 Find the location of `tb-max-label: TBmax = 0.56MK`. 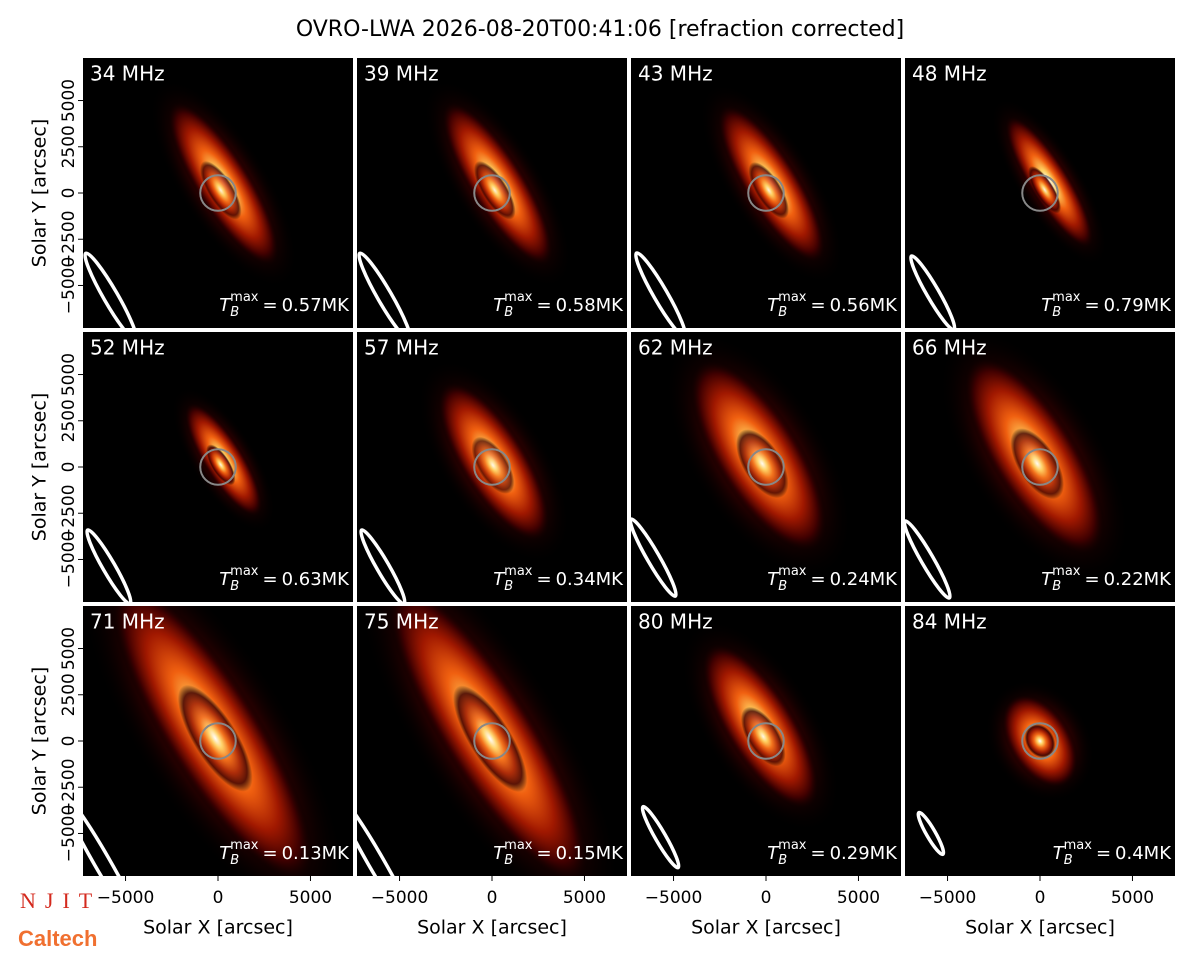

tb-max-label: TBmax = 0.56MK is located at coordinates (832, 305).